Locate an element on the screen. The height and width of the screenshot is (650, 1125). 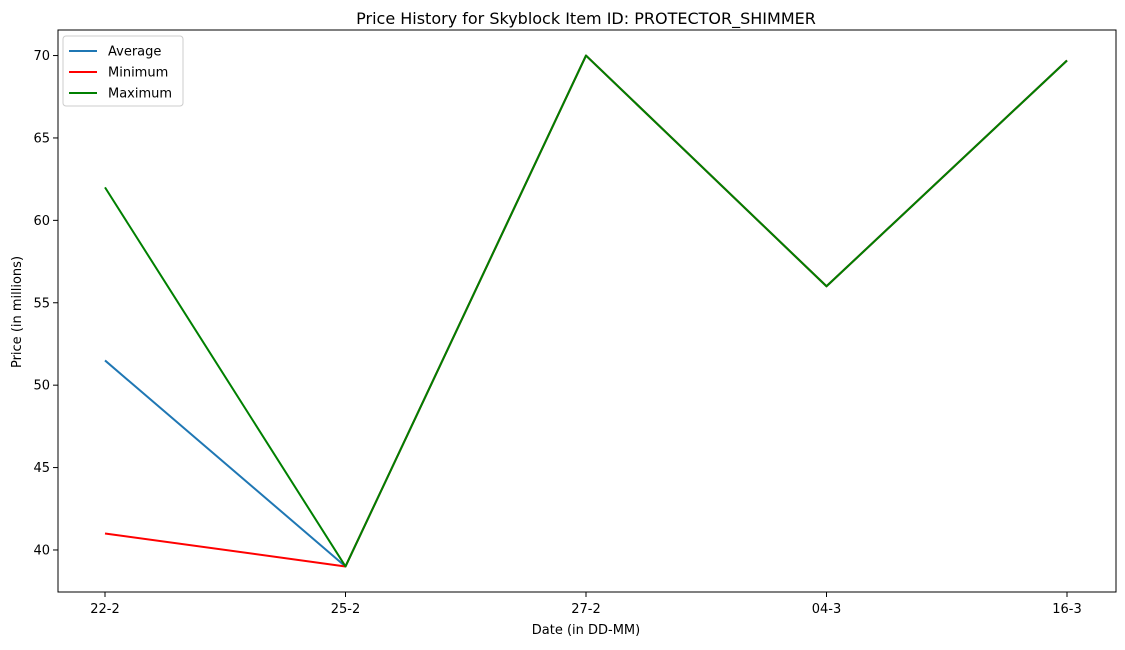
y-tick-label: 50 is located at coordinates (41, 386).